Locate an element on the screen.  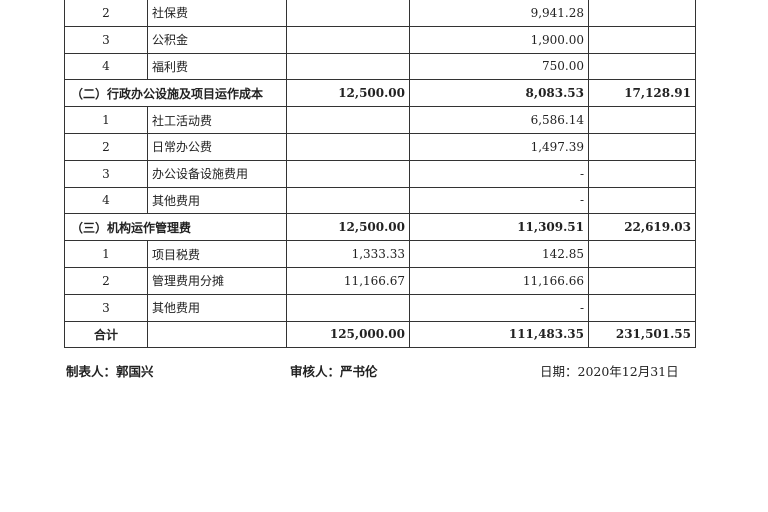
table-row: 4 福利费 750.00 is located at coordinates (380, 66).